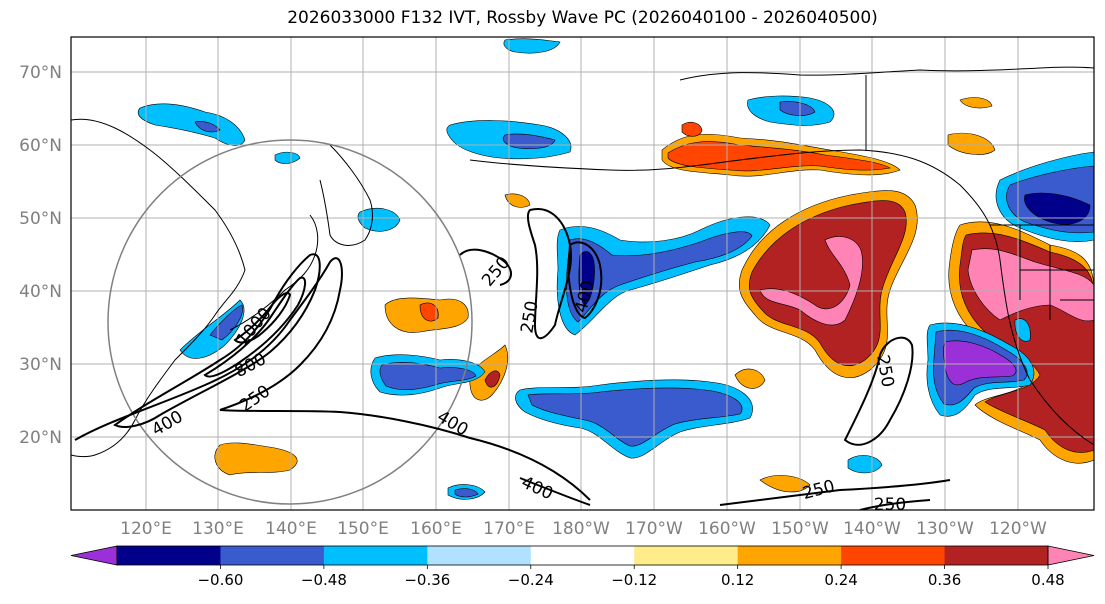  Describe the element at coordinates (218, 529) in the screenshot. I see `longitude-label: 130°E` at that location.